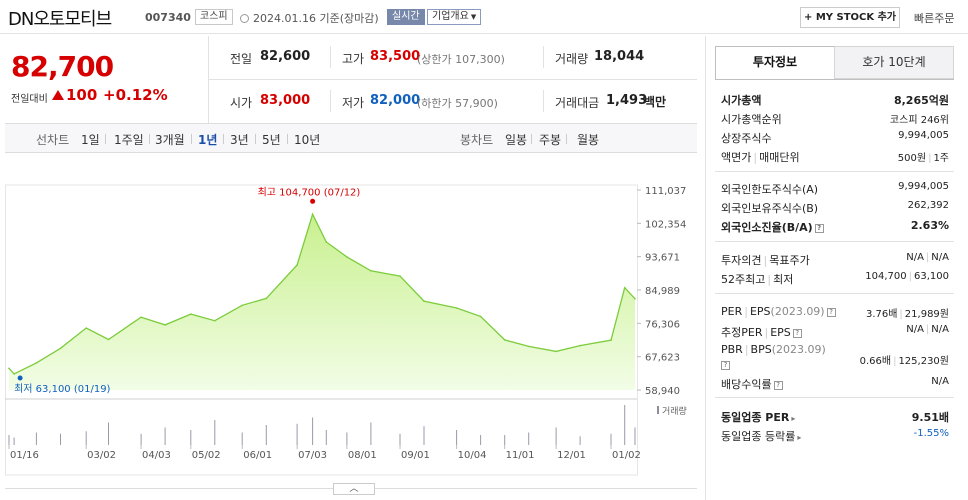 The width and height of the screenshot is (968, 500). What do you see at coordinates (894, 62) in the screenshot?
I see `tab-order-book: 호가 10단계` at bounding box center [894, 62].